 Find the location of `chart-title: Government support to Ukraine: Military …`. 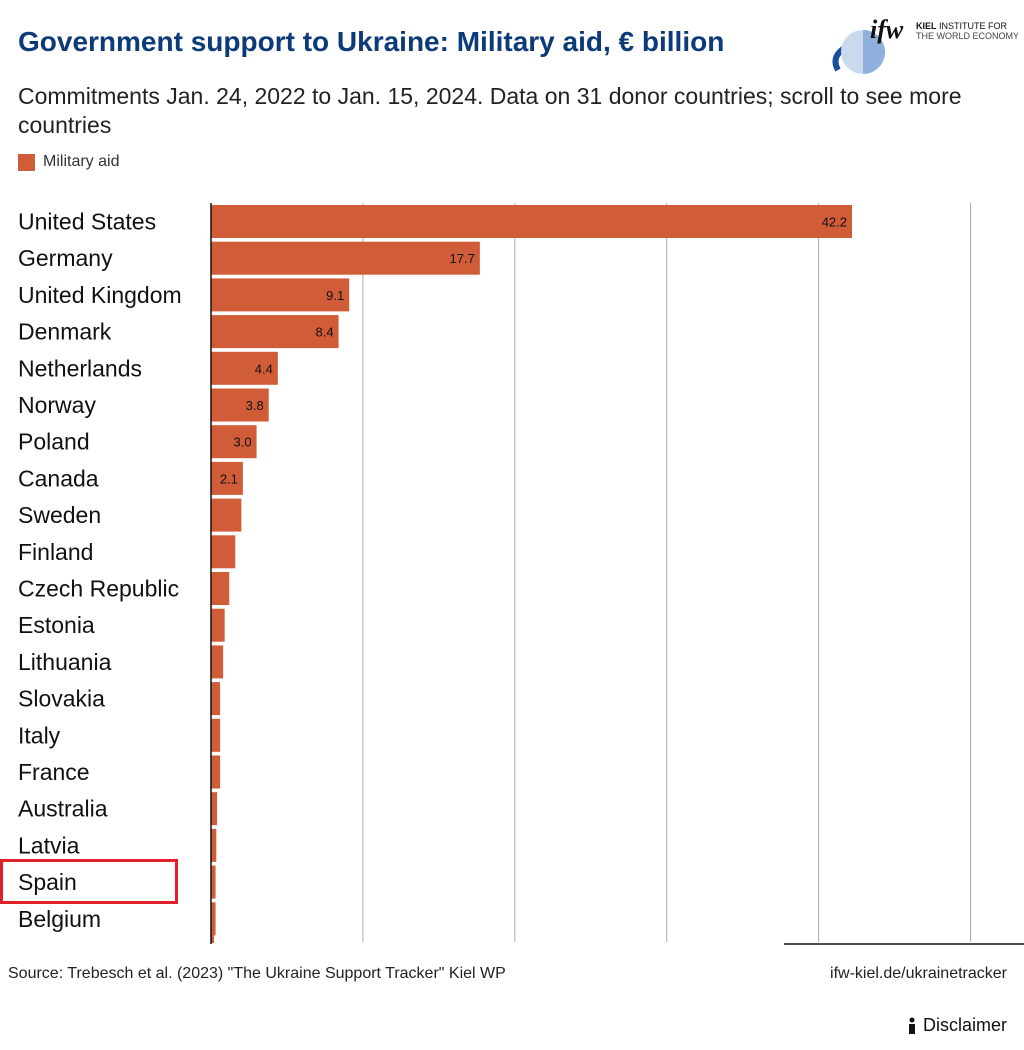

chart-title: Government support to Ukraine: Military … is located at coordinates (371, 41).